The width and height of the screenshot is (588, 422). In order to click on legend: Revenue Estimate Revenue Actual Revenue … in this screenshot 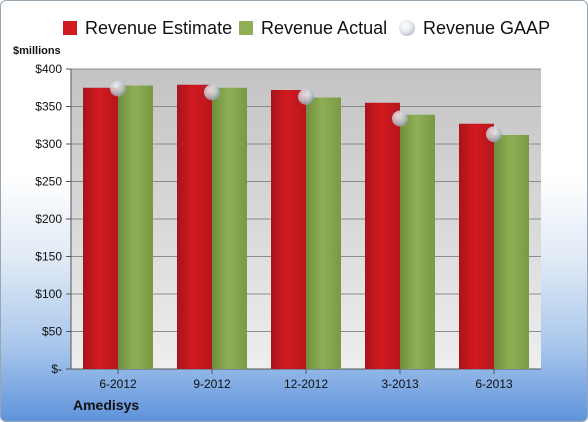, I will do `click(294, 28)`.